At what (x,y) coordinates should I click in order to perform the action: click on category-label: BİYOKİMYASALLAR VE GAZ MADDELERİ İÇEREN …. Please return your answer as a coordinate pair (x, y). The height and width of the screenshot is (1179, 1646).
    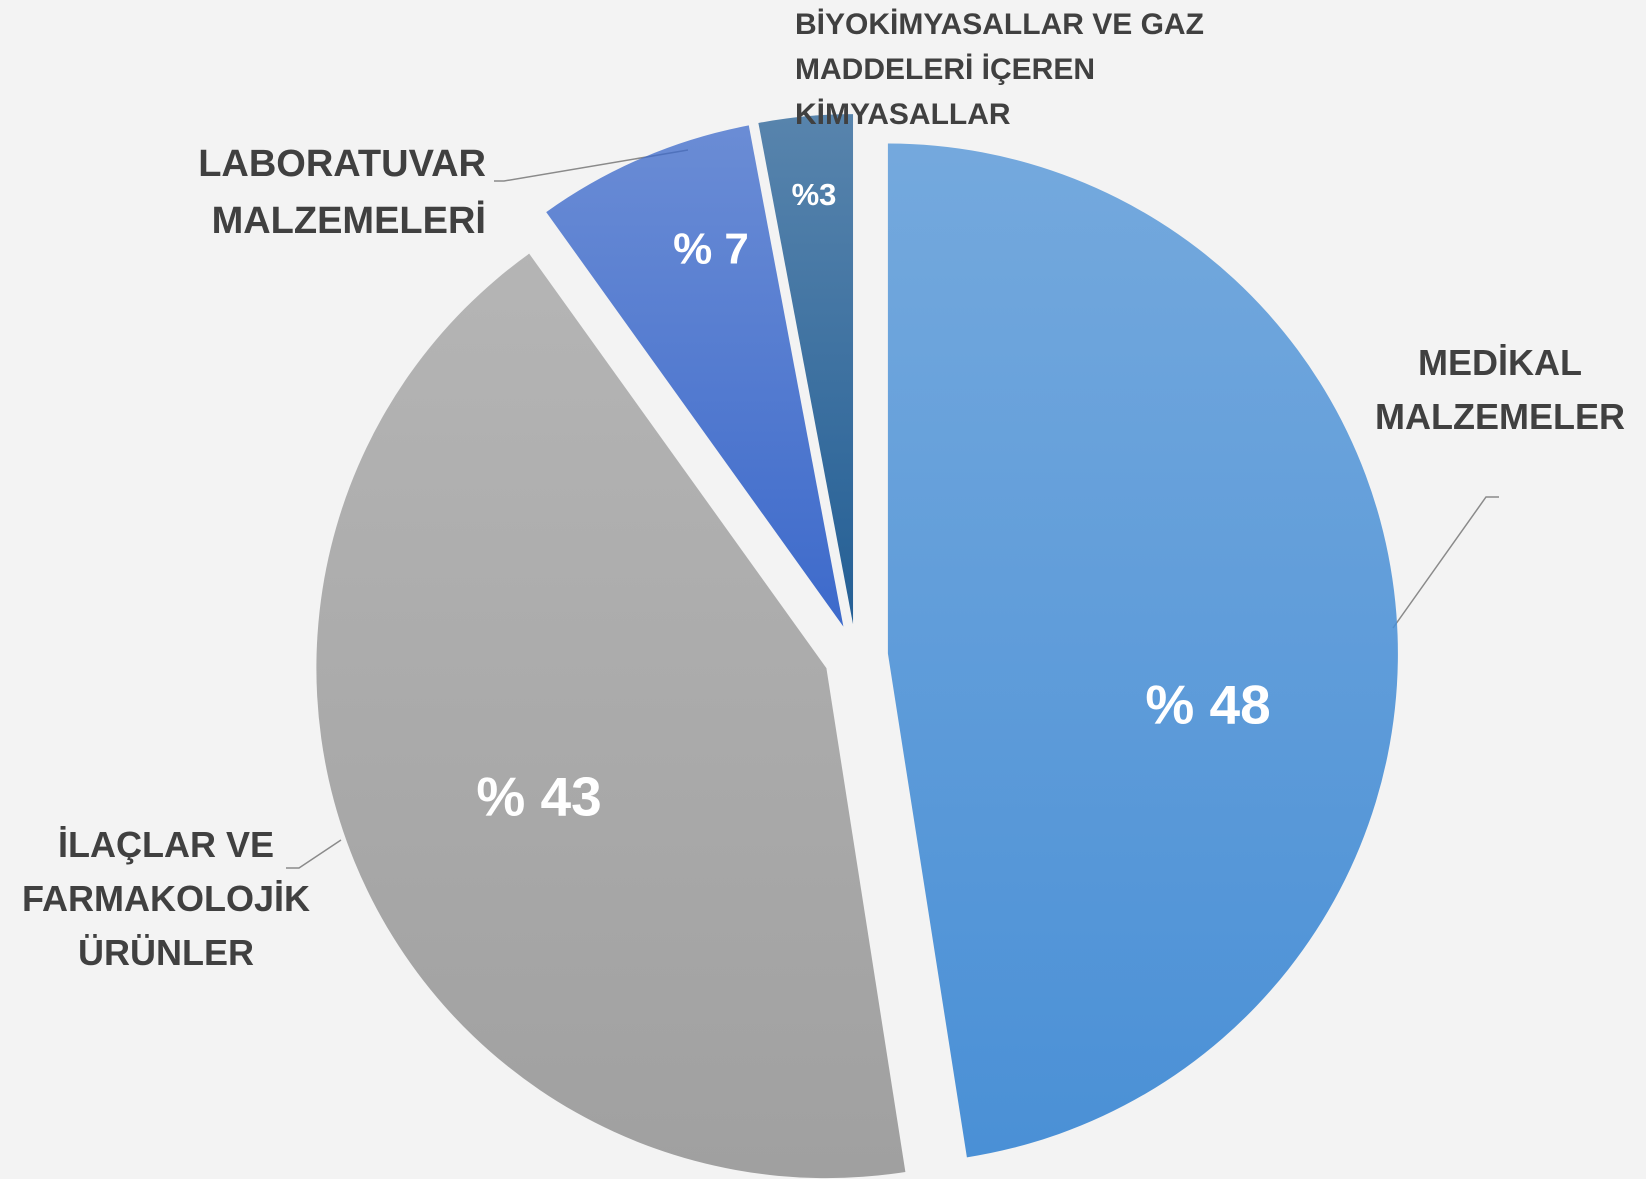
    Looking at the image, I should click on (999, 69).